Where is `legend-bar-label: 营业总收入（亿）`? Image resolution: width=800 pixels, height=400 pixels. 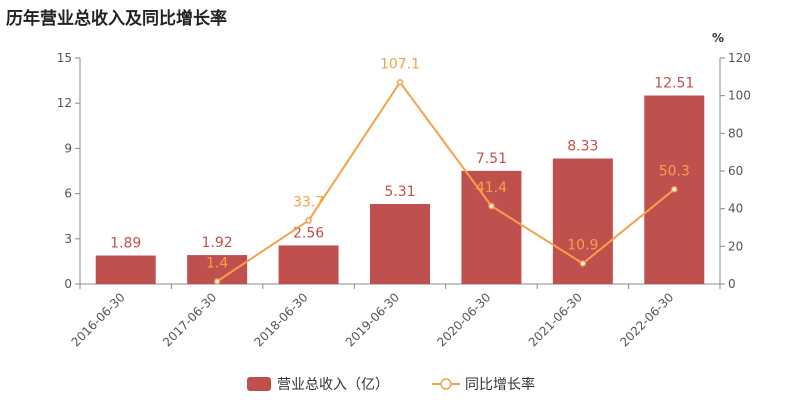 legend-bar-label: 营业总收入（亿） is located at coordinates (333, 385).